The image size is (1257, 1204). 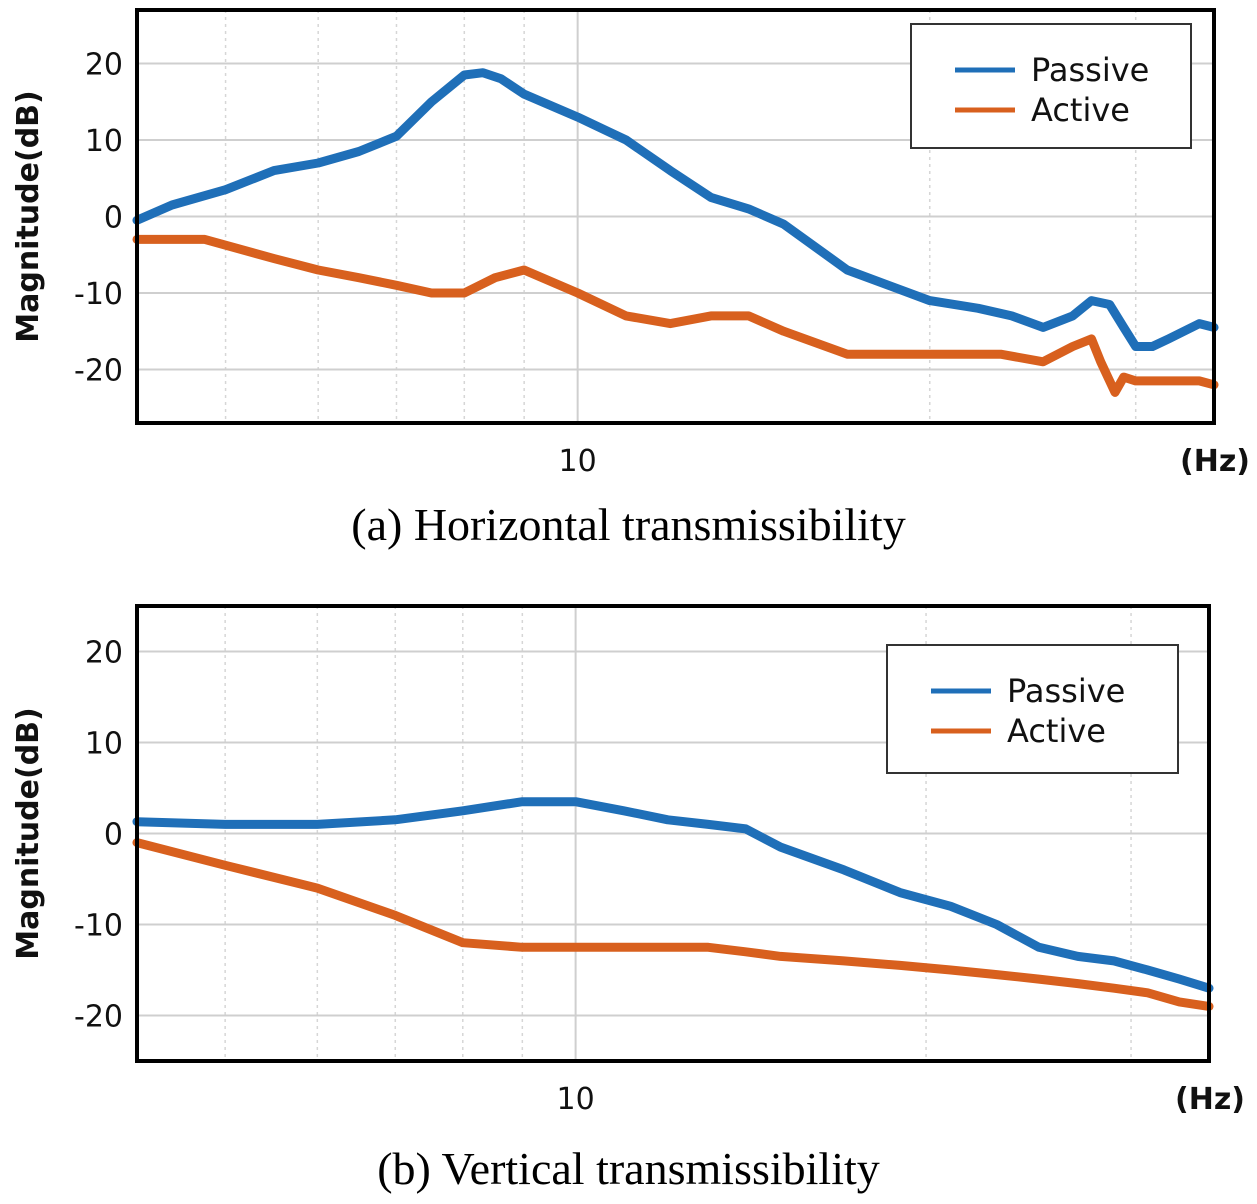 I want to click on horizontal-y-tick-label: 10, so click(x=104, y=141).